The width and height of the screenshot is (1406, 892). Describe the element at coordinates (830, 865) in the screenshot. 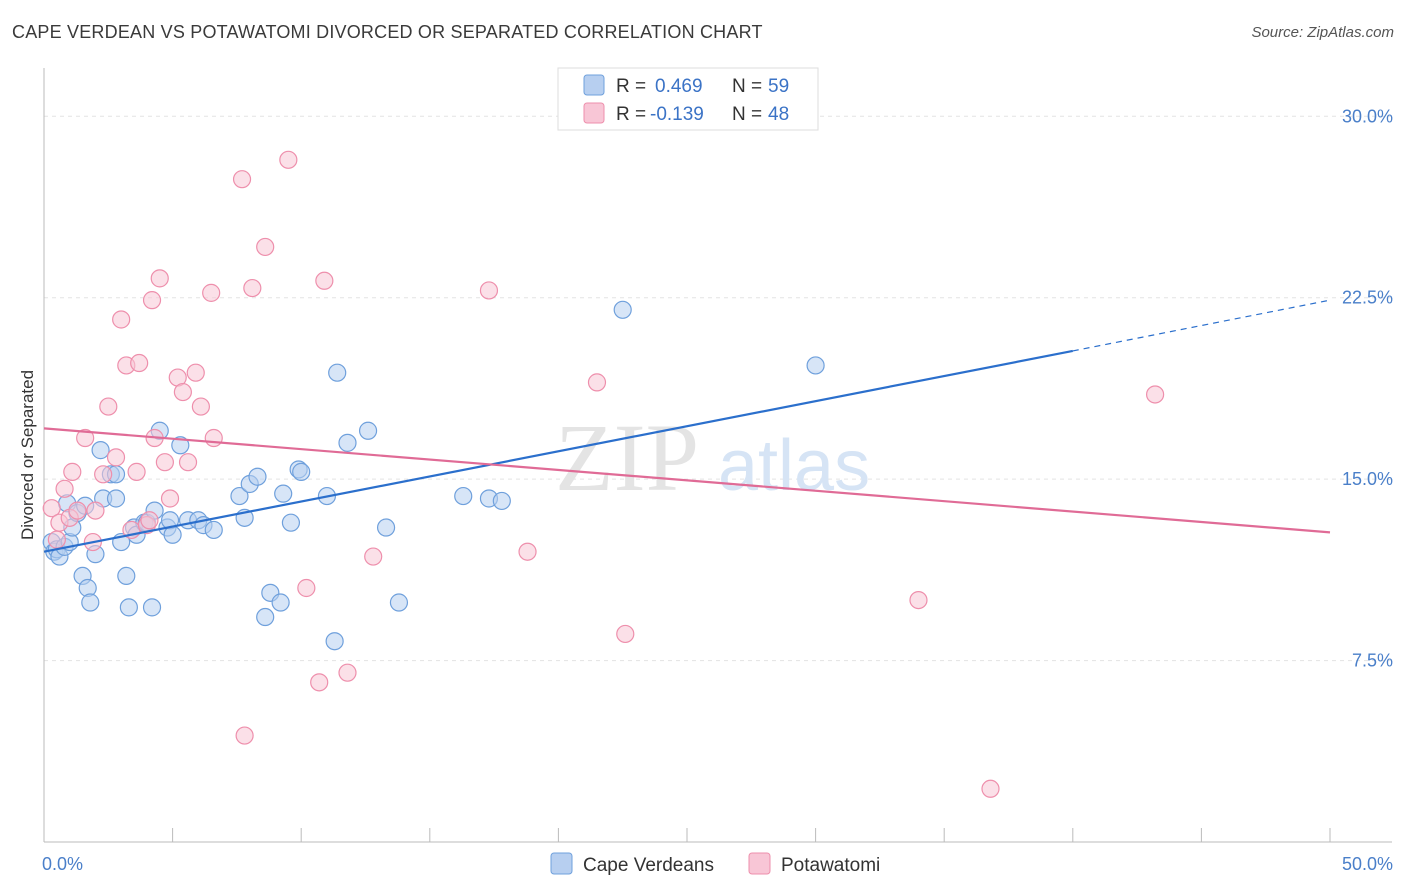

I see `legend-label-potawatomi: Potawatomi` at that location.